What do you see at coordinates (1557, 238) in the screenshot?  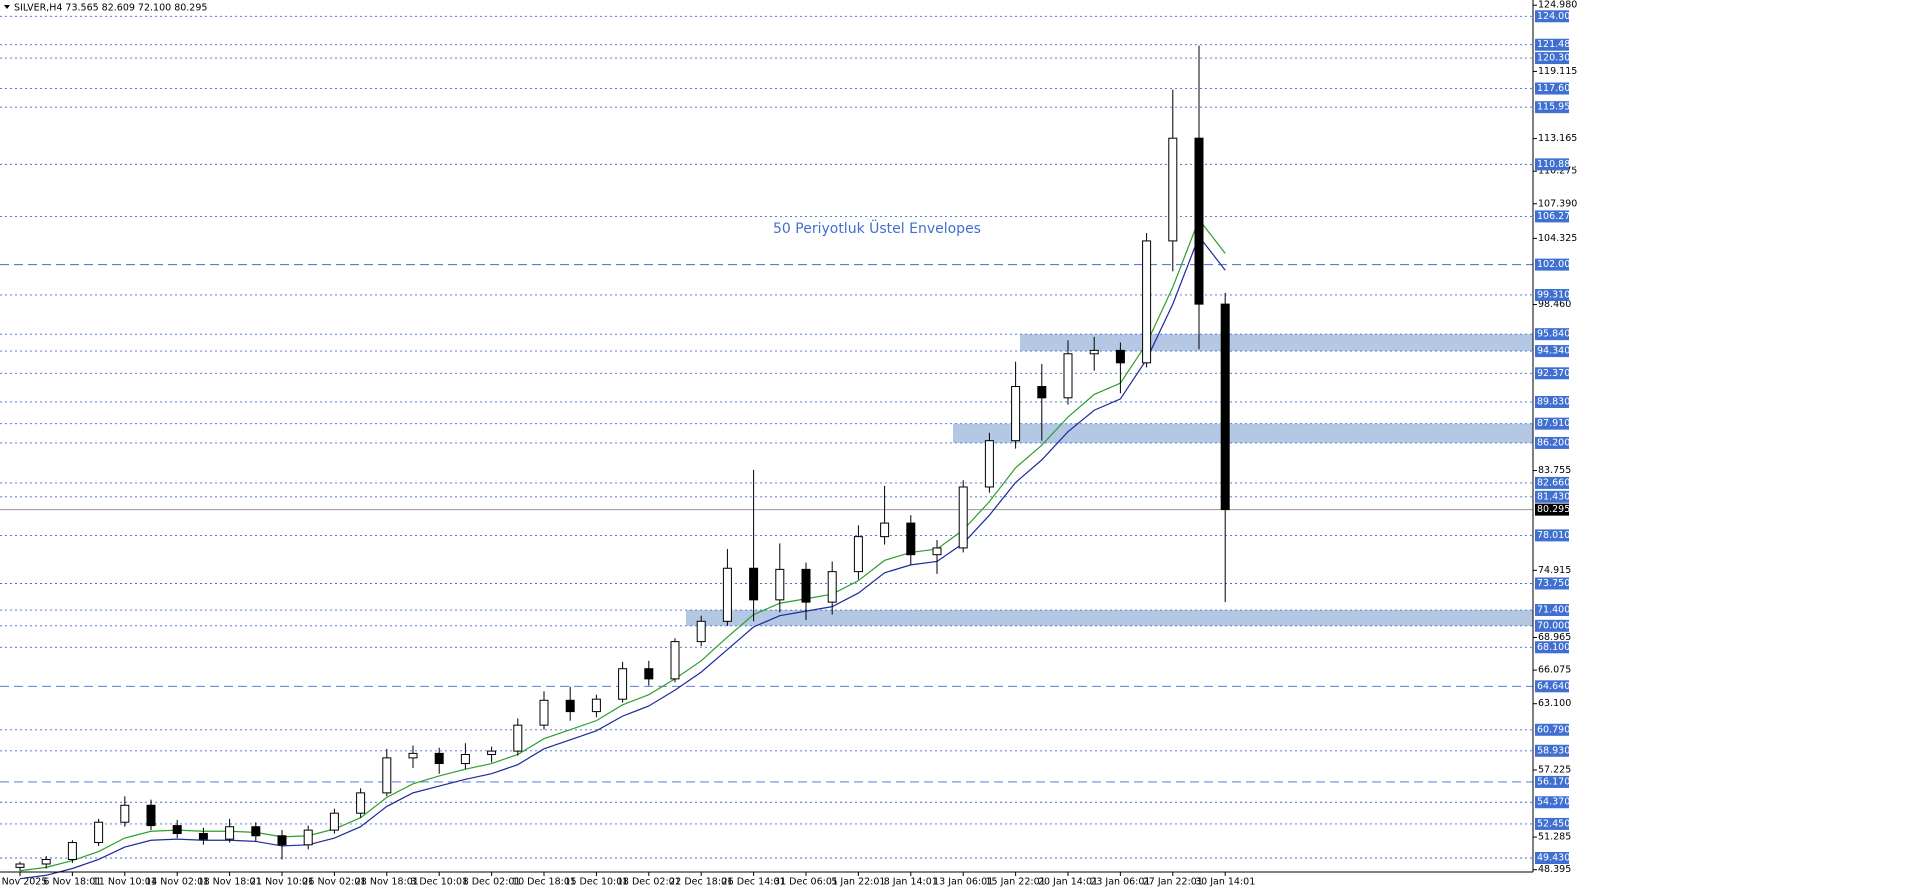 I see `y-tick-label: 104.325` at bounding box center [1557, 238].